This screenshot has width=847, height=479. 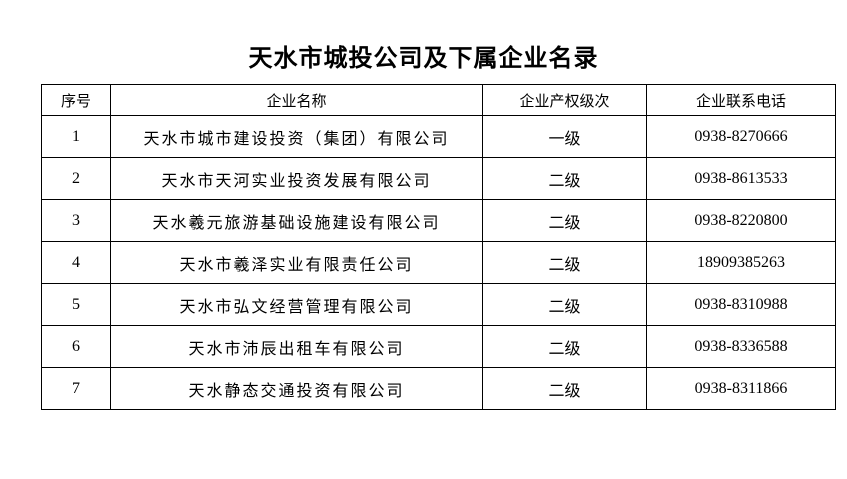 I want to click on cell-serial-number: 4, so click(x=76, y=262).